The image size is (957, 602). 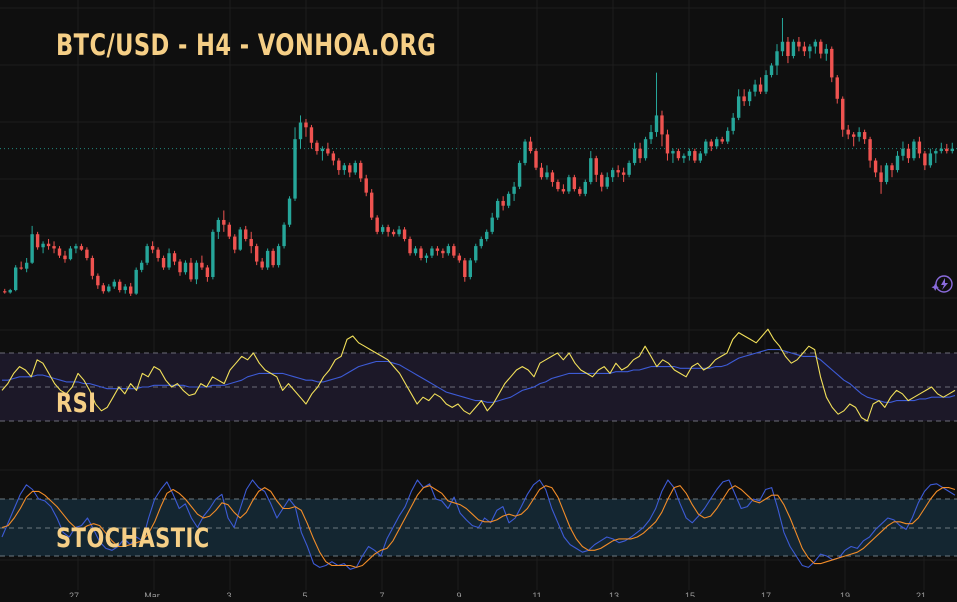 I want to click on stochastic-d-line, so click(x=478, y=526).